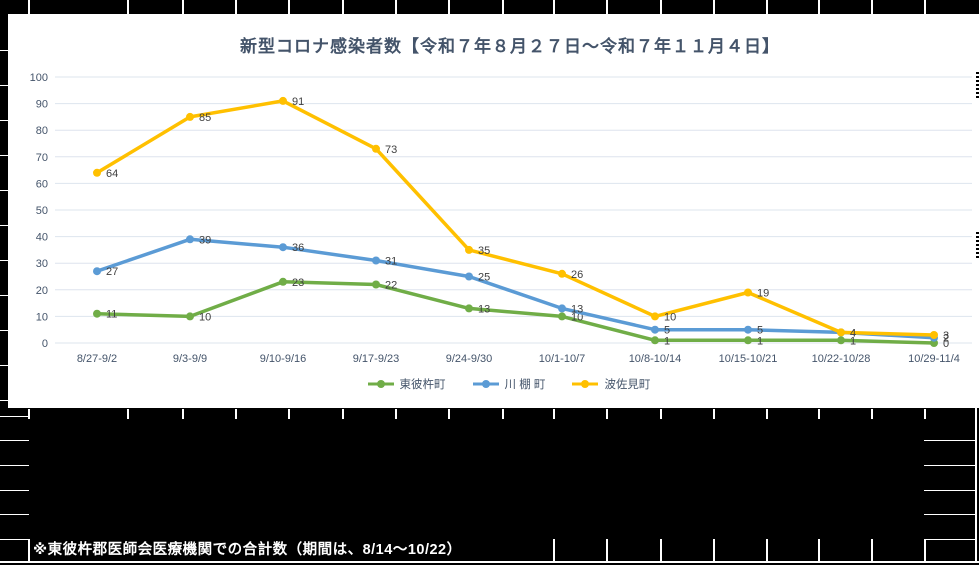 The image size is (979, 565). Describe the element at coordinates (111, 315) in the screenshot. I see `data-label-0: 11` at that location.